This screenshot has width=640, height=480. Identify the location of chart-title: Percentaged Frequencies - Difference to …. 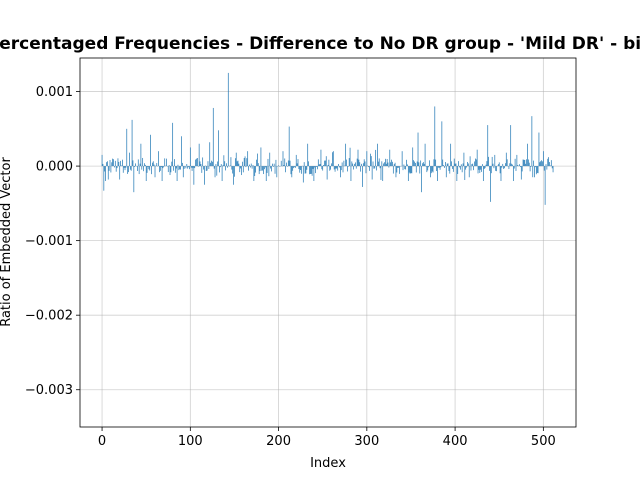
(320, 44).